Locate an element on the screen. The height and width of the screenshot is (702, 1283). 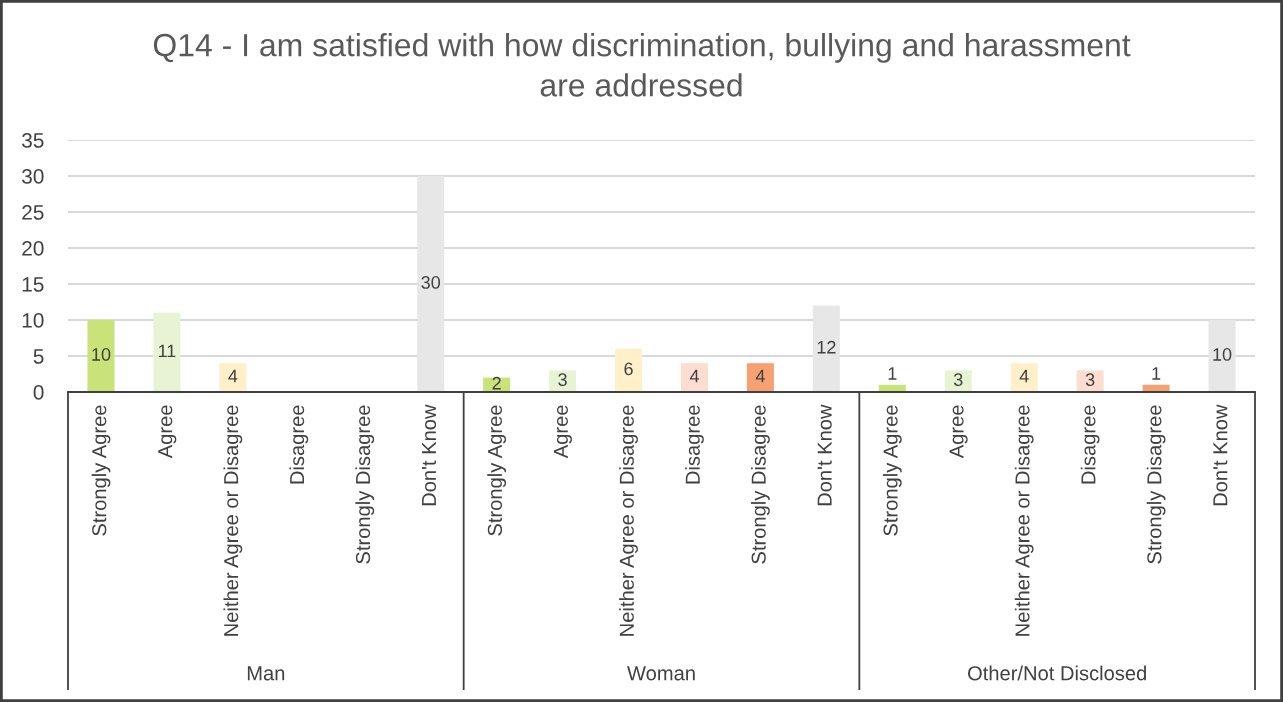
y-tick-label: 35 is located at coordinates (33, 140).